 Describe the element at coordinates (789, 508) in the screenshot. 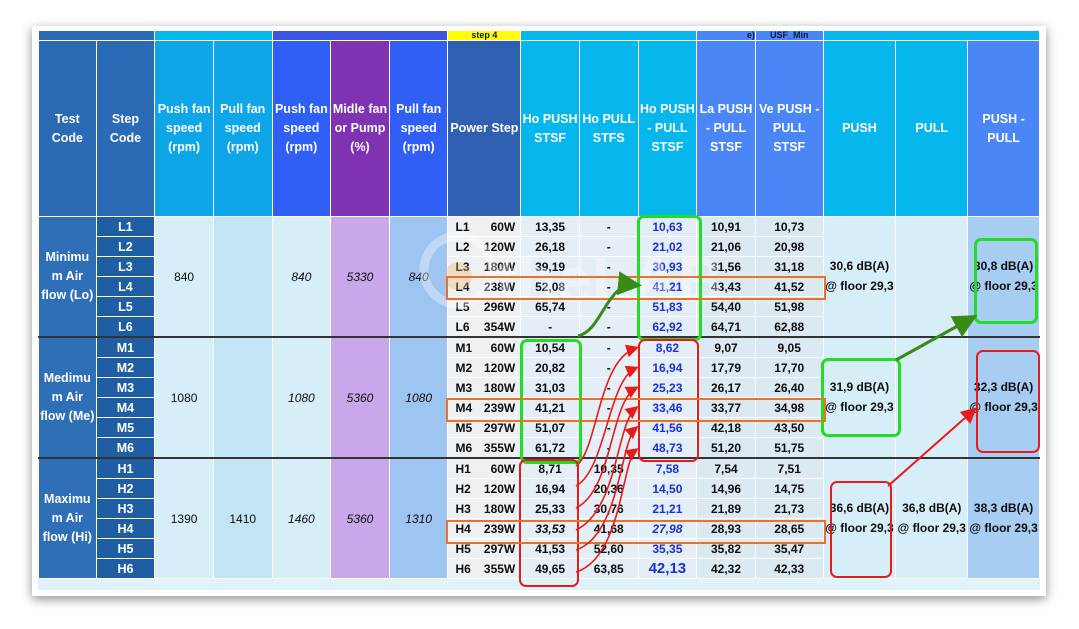

I see `ve-push-pull-cell: 21,73` at that location.